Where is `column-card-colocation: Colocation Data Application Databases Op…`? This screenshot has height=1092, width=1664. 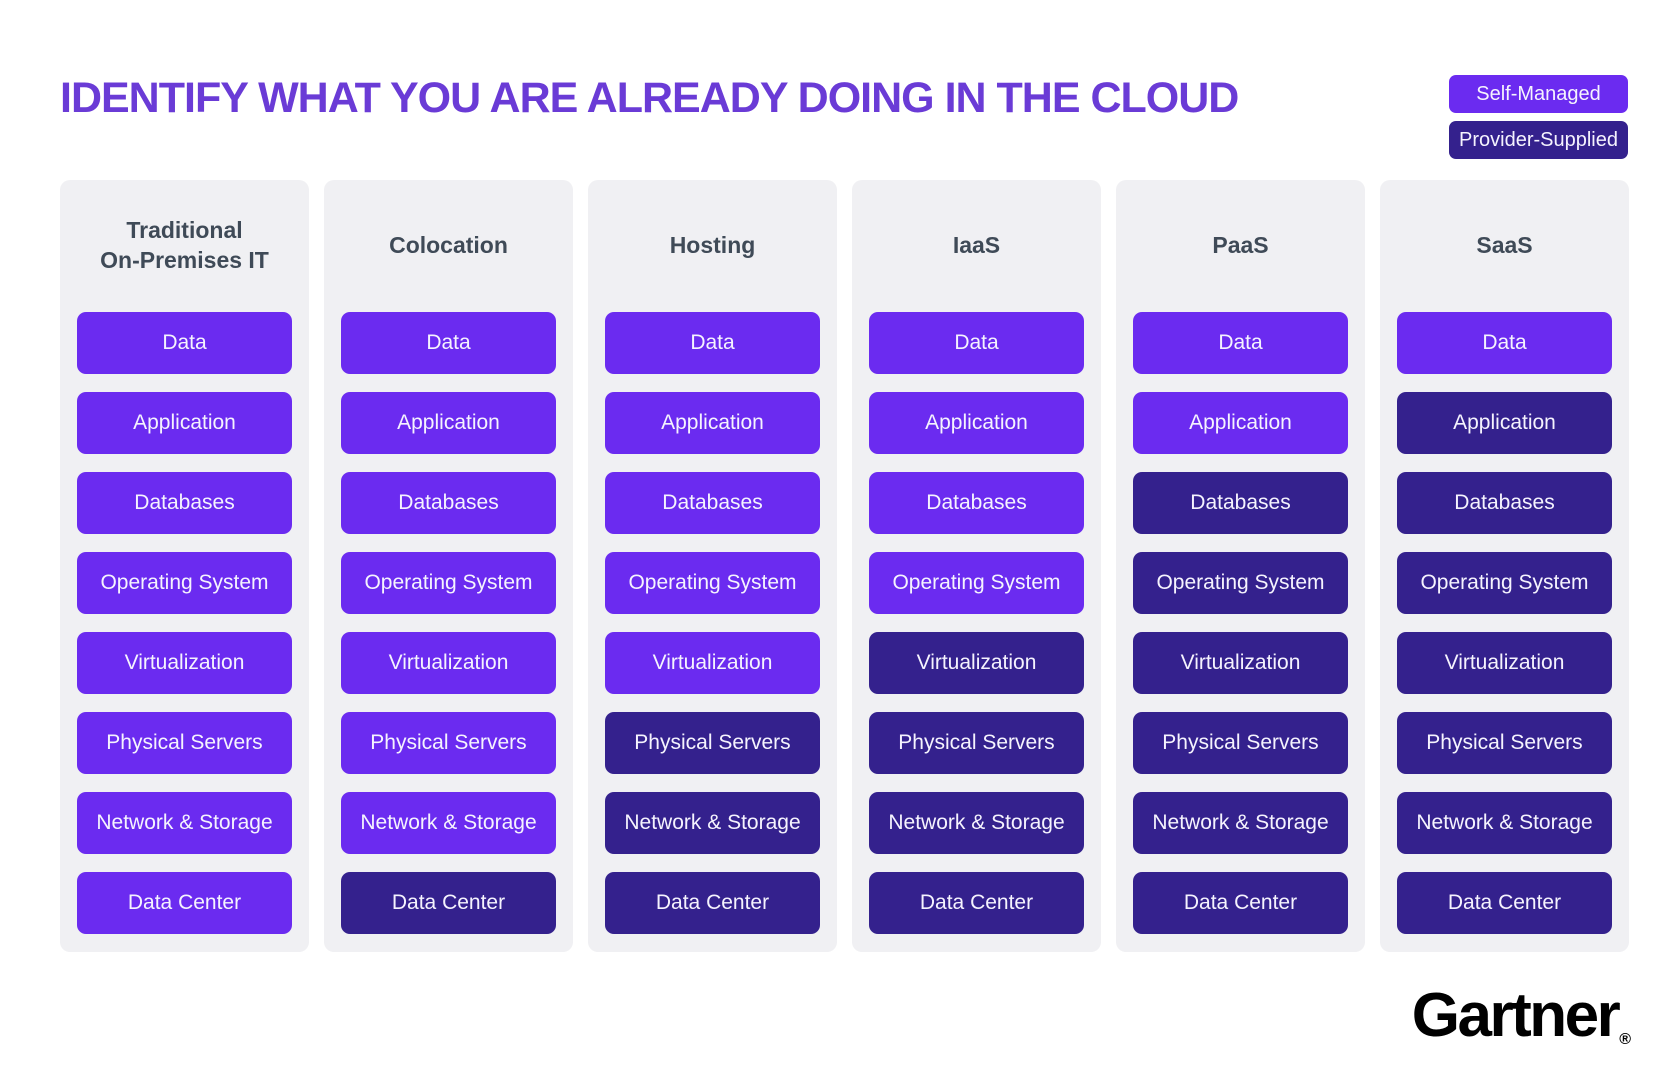 column-card-colocation: Colocation Data Application Databases Op… is located at coordinates (448, 566).